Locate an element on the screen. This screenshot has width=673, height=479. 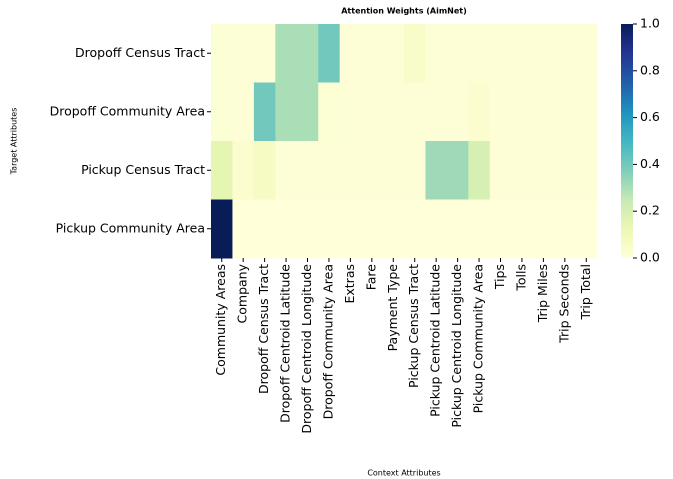
y-tick-label: Dropoff Census Tract is located at coordinates (140, 52).